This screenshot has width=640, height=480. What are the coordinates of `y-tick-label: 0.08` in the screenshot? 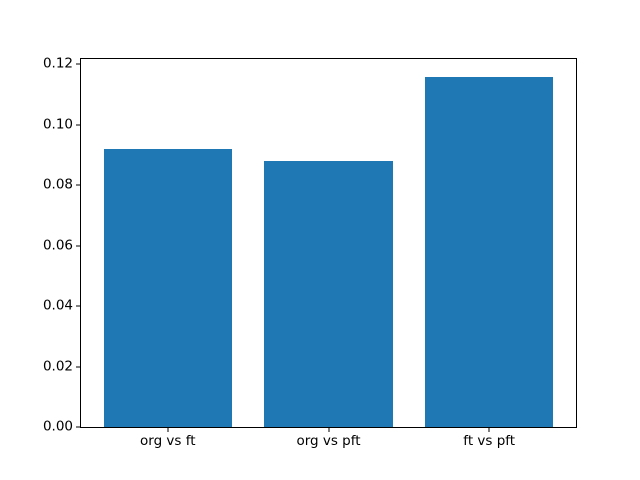 It's located at (57, 184).